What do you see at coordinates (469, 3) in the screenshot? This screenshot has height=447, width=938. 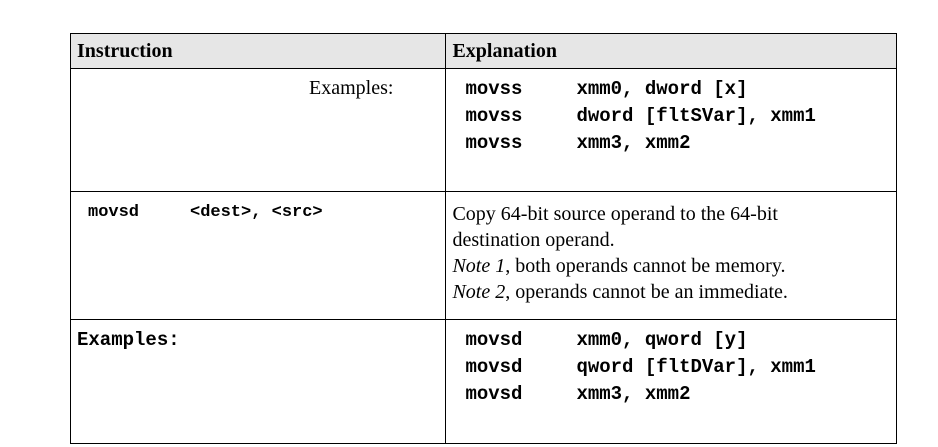 I see `clipped-header-text` at bounding box center [469, 3].